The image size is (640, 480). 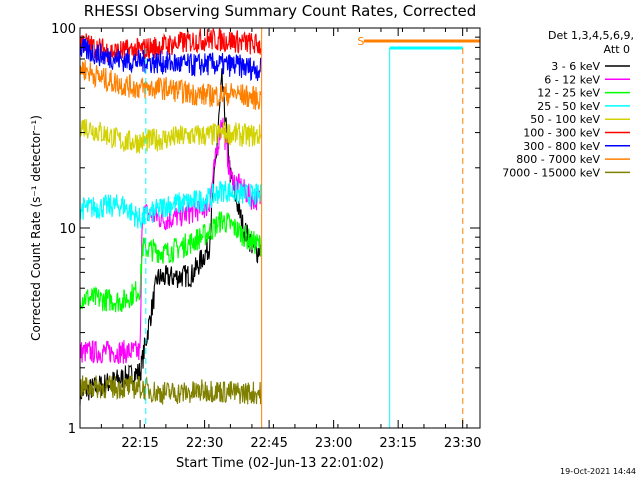 I want to click on x-tick-label: 22:30, so click(x=204, y=443).